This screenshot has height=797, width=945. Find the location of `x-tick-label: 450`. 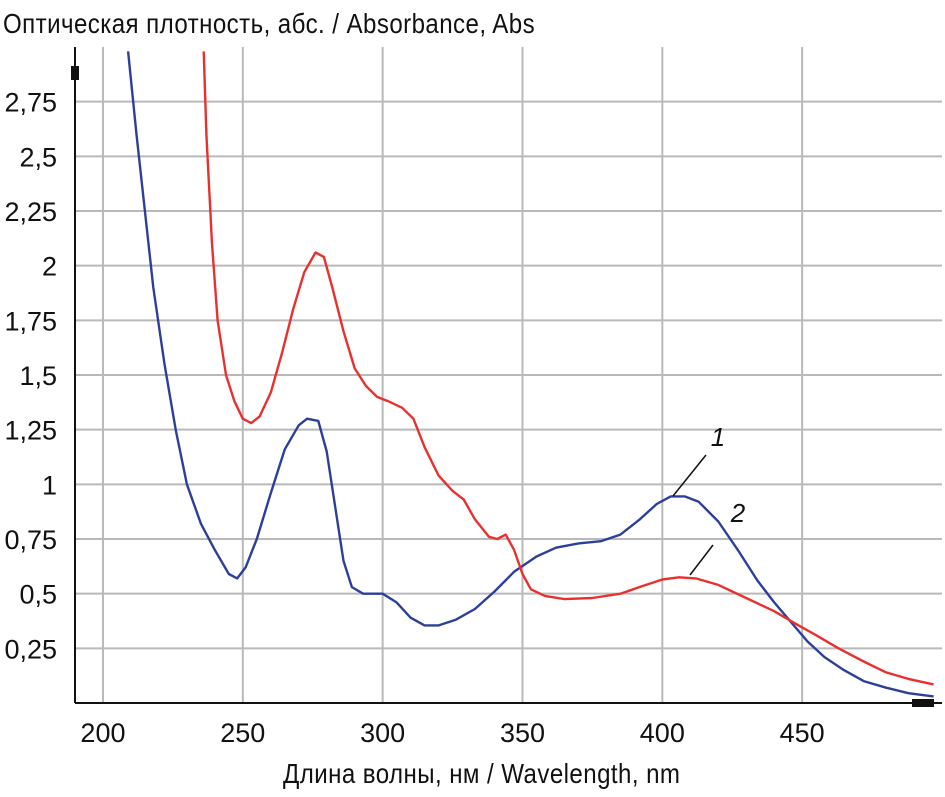

x-tick-label: 450 is located at coordinates (802, 733).